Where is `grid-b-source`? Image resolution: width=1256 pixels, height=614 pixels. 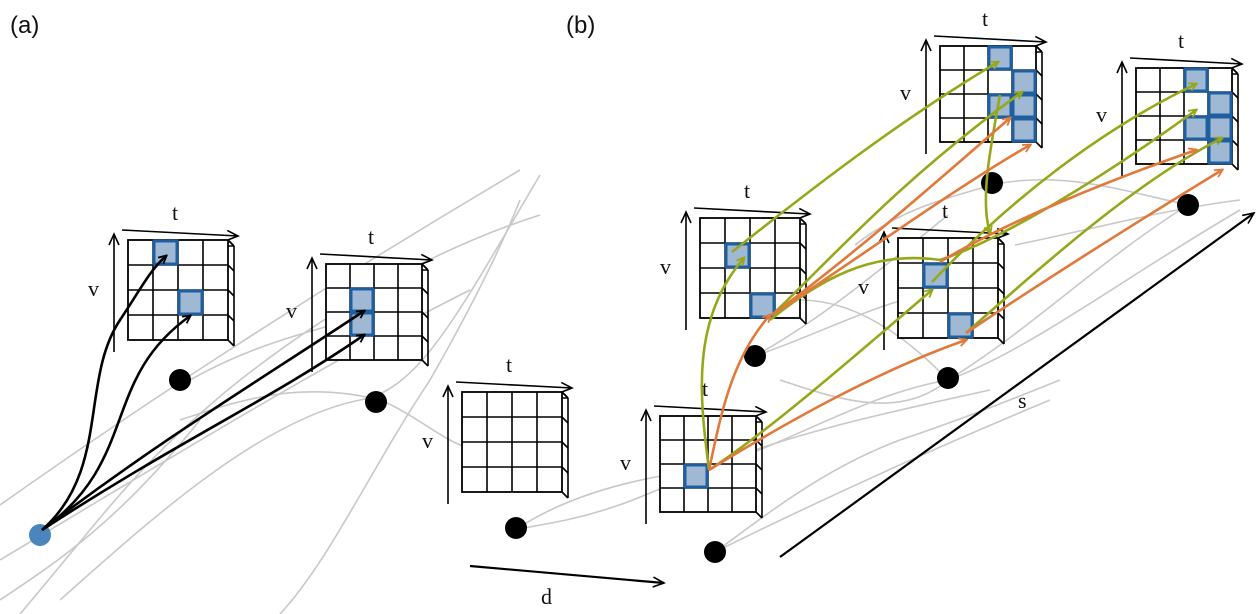
grid-b-source is located at coordinates (508, 442).